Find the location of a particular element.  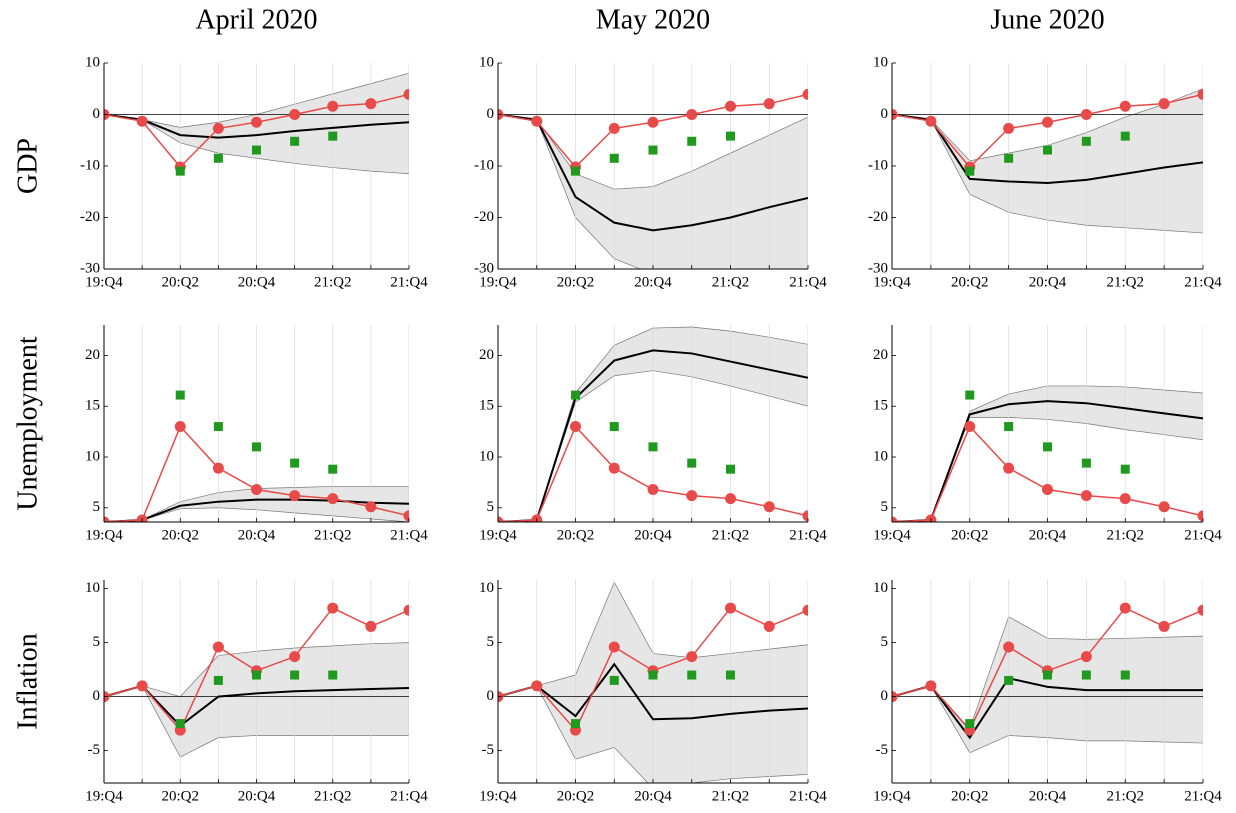

panel: 19:Q4 20:Q2 20:Q4 21:Q2 21:Q4 5 10 15 20 is located at coordinates (653, 434).